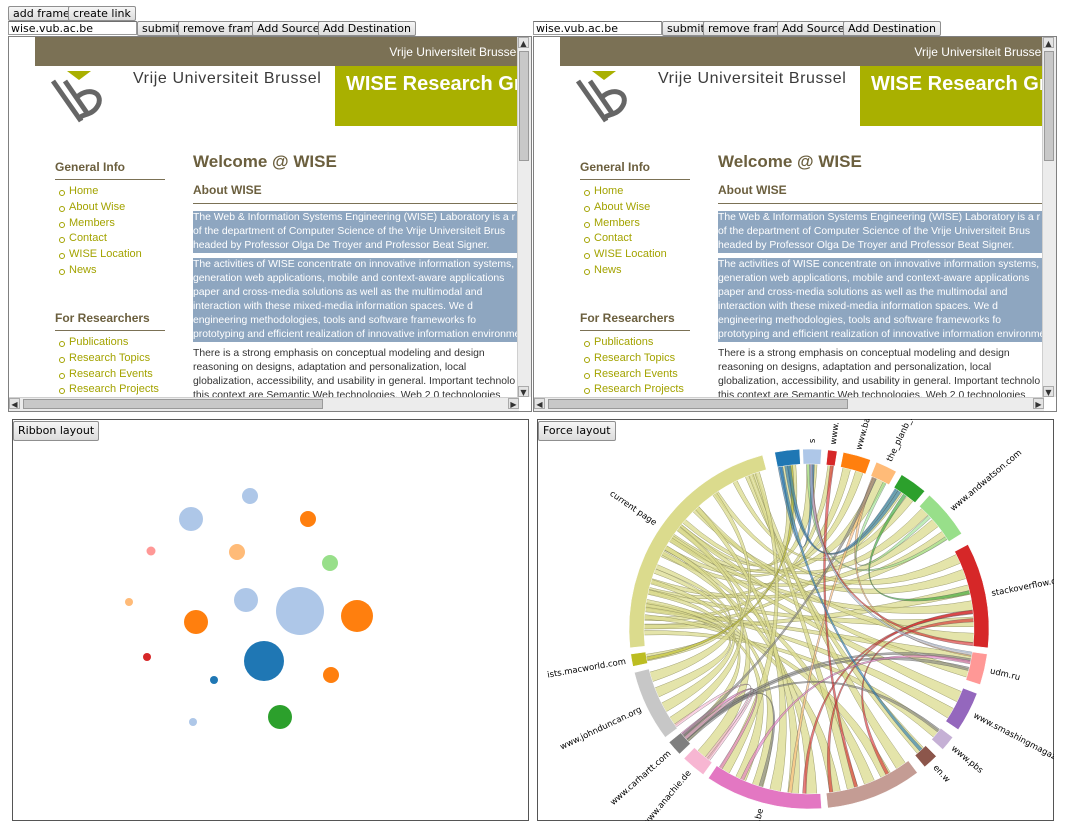 This screenshot has width=1066, height=828. What do you see at coordinates (288, 28) in the screenshot?
I see `frame1-add-source-button: Add Source` at bounding box center [288, 28].